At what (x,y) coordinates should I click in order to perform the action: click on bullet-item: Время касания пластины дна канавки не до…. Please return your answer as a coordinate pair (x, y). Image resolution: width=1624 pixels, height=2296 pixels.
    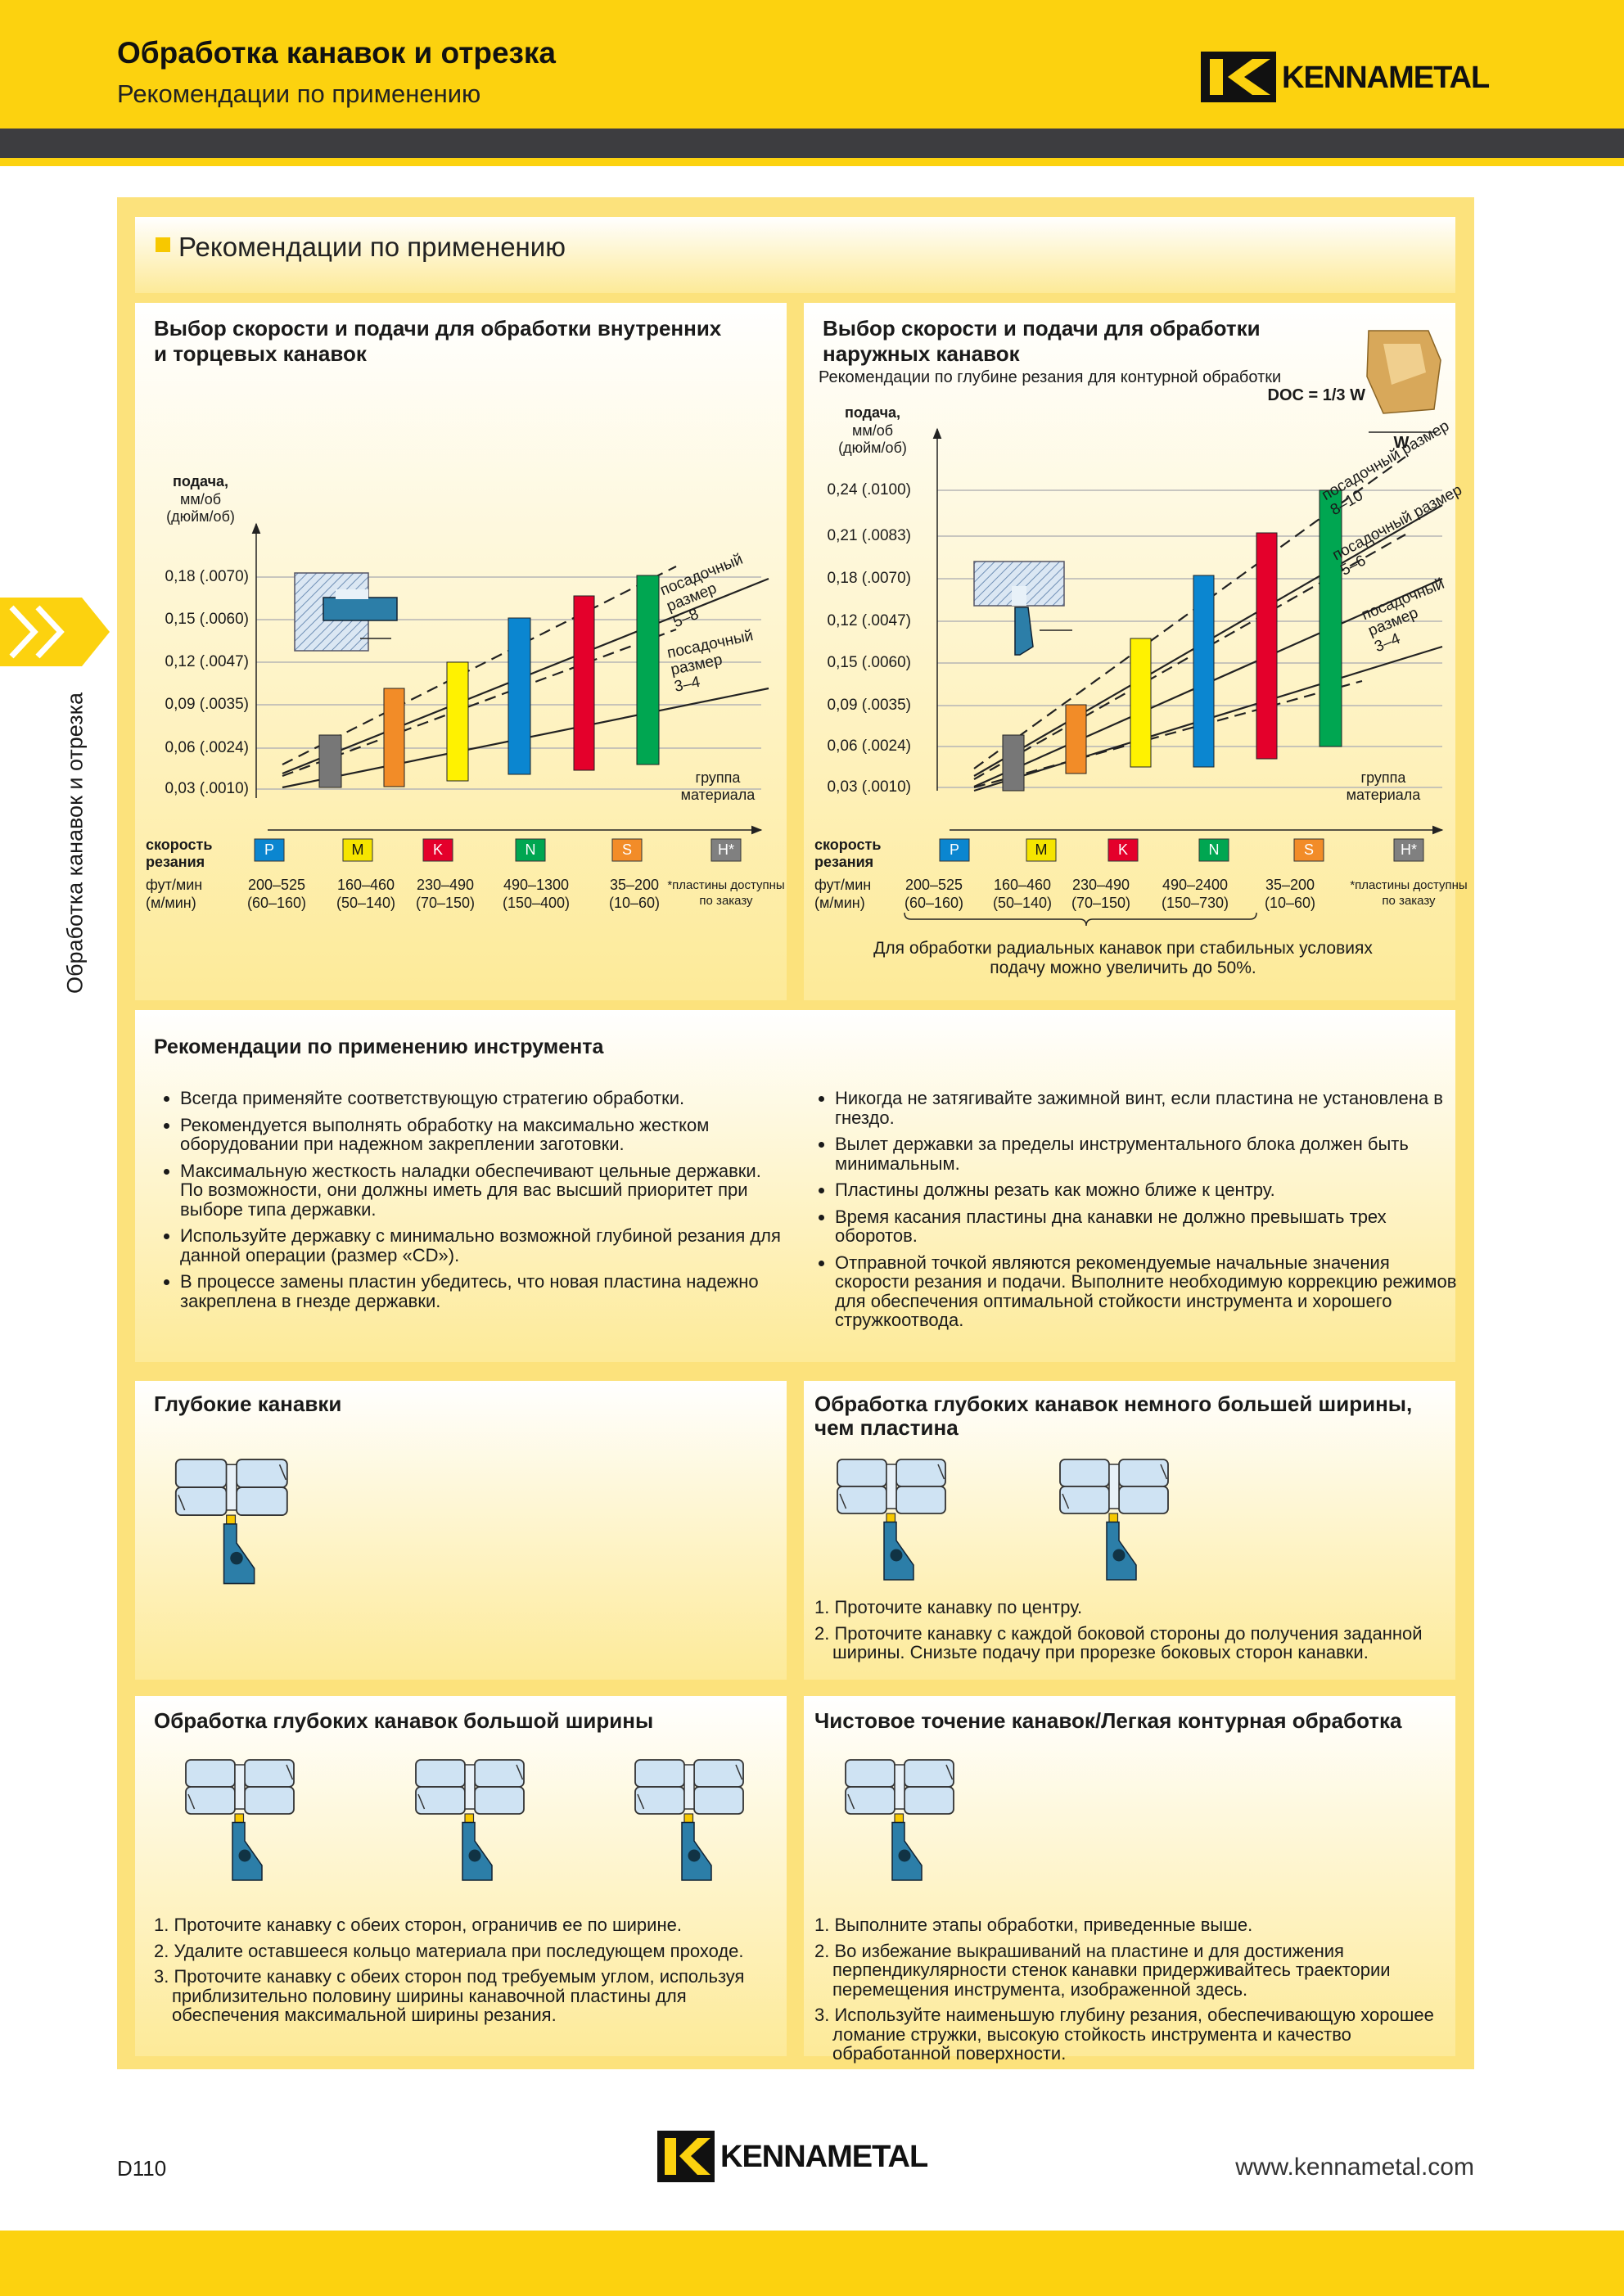
    Looking at the image, I should click on (1146, 1226).